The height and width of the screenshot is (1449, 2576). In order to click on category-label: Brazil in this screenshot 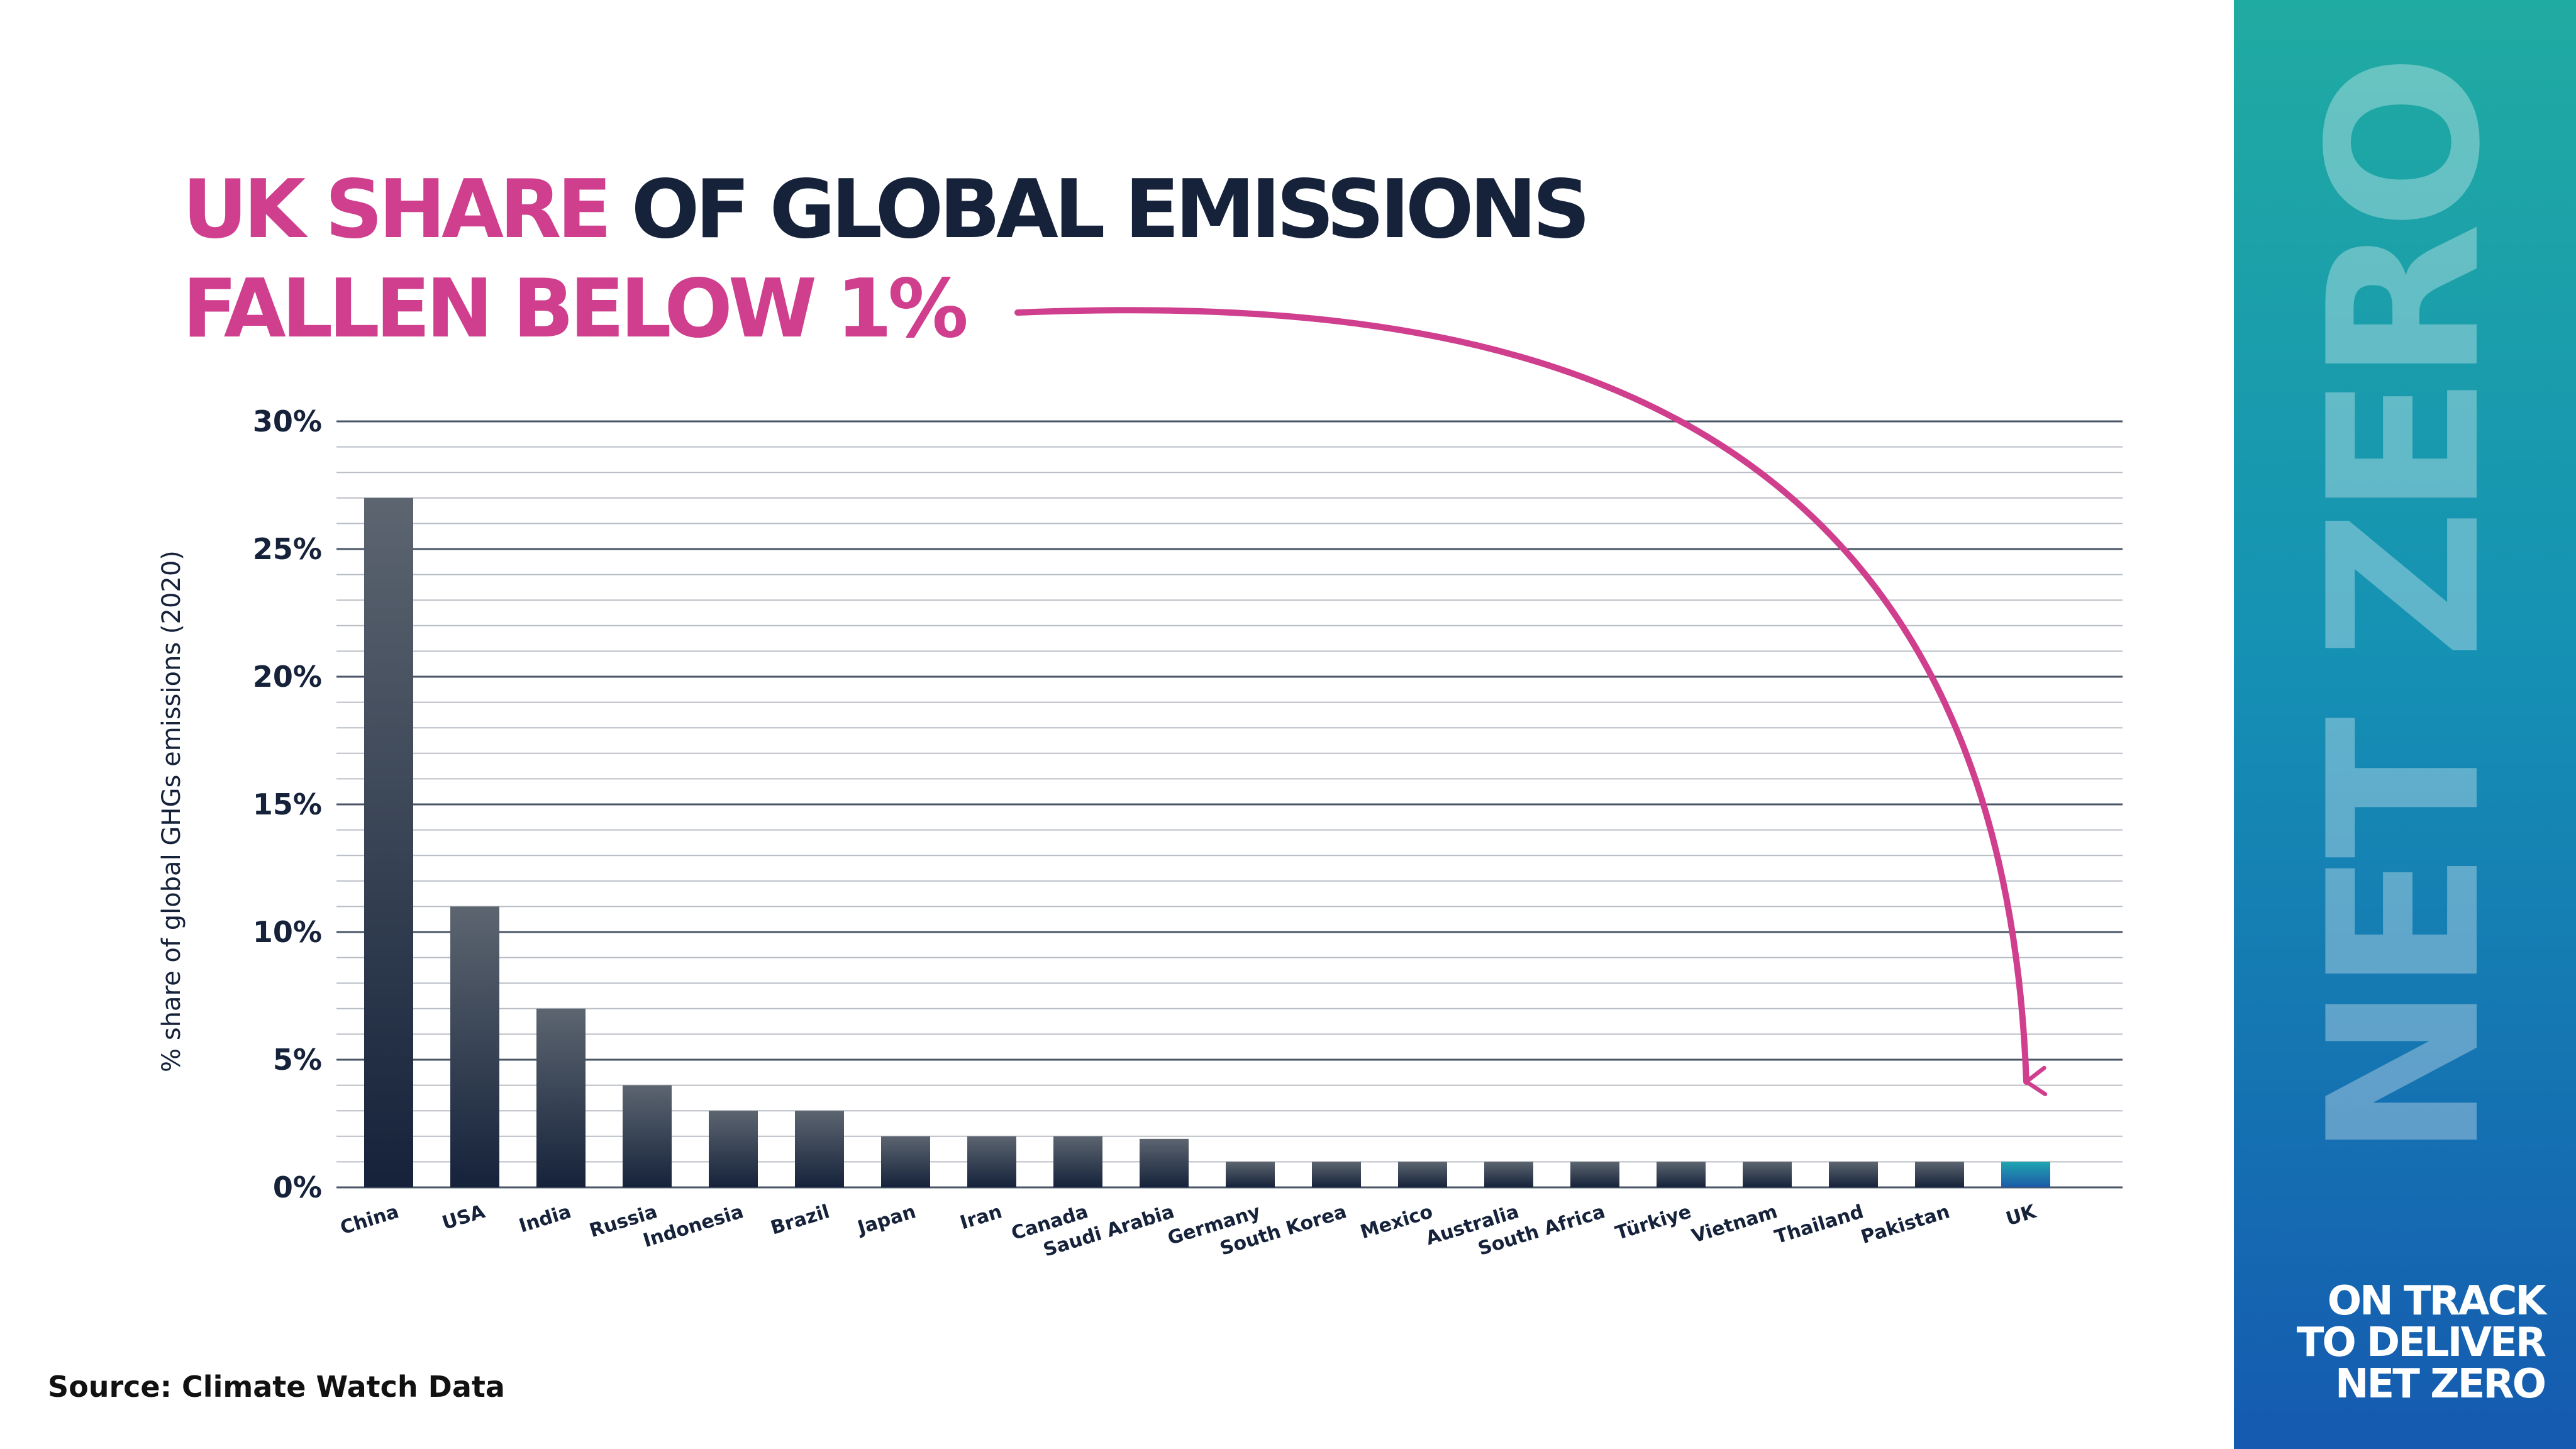, I will do `click(800, 1220)`.